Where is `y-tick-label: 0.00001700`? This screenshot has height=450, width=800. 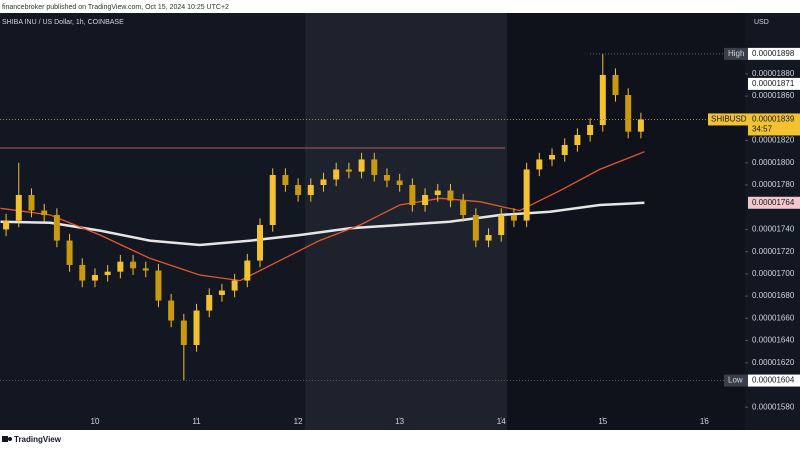
y-tick-label: 0.00001700 is located at coordinates (773, 273).